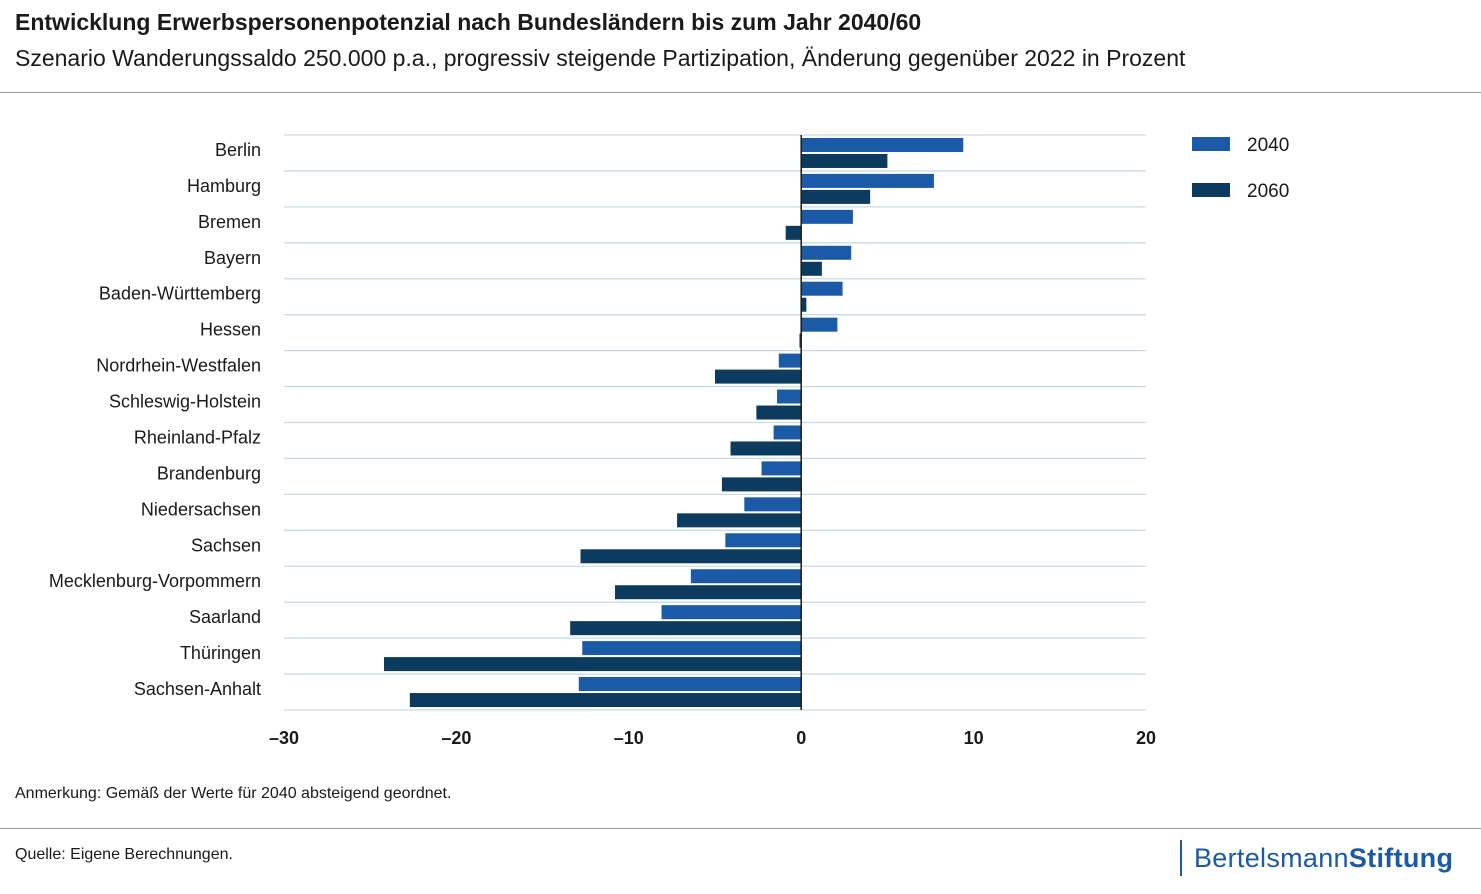 The height and width of the screenshot is (894, 1481). What do you see at coordinates (1268, 145) in the screenshot?
I see `legend-label-2040: 2040` at bounding box center [1268, 145].